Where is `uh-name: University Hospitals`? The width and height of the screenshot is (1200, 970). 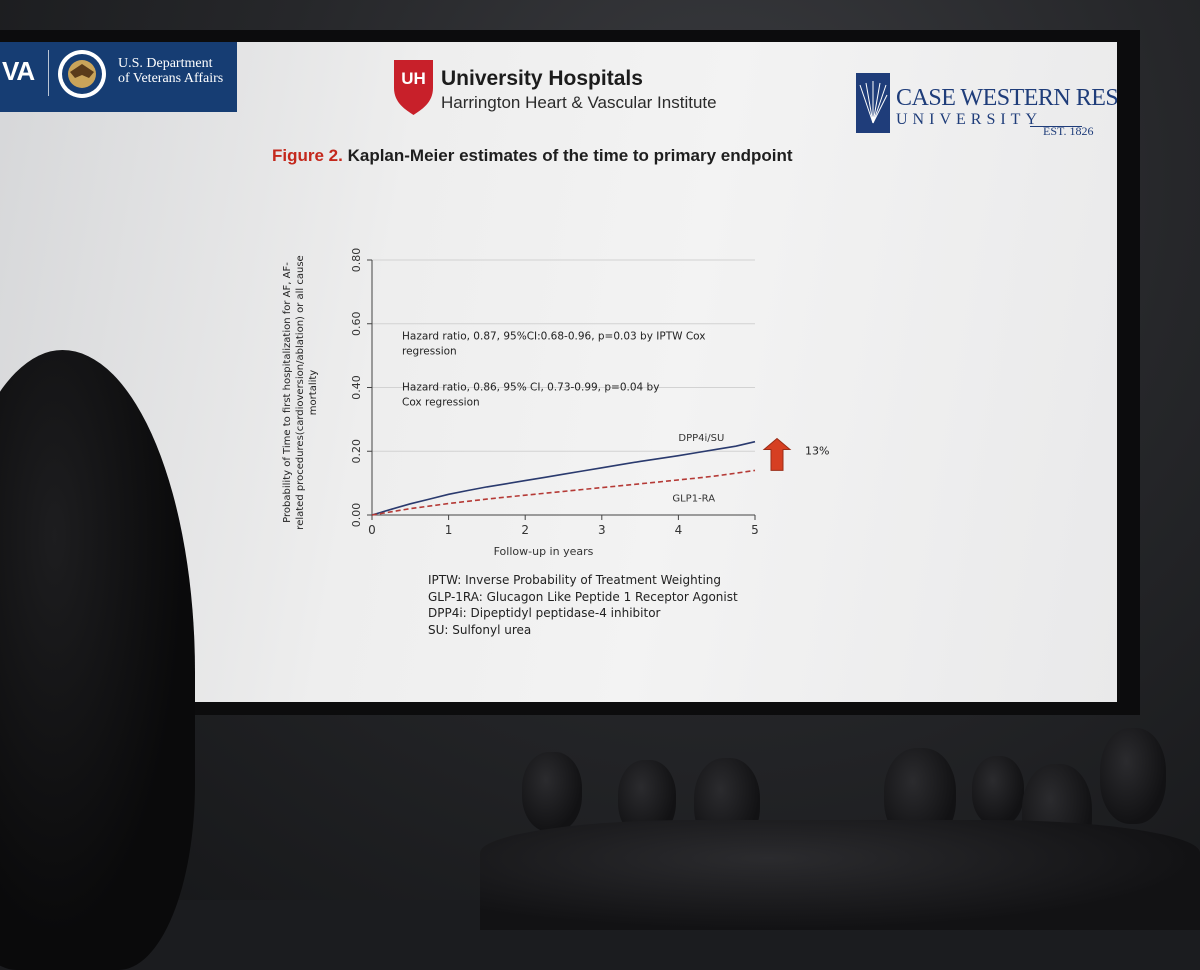
uh-name: University Hospitals is located at coordinates (542, 78).